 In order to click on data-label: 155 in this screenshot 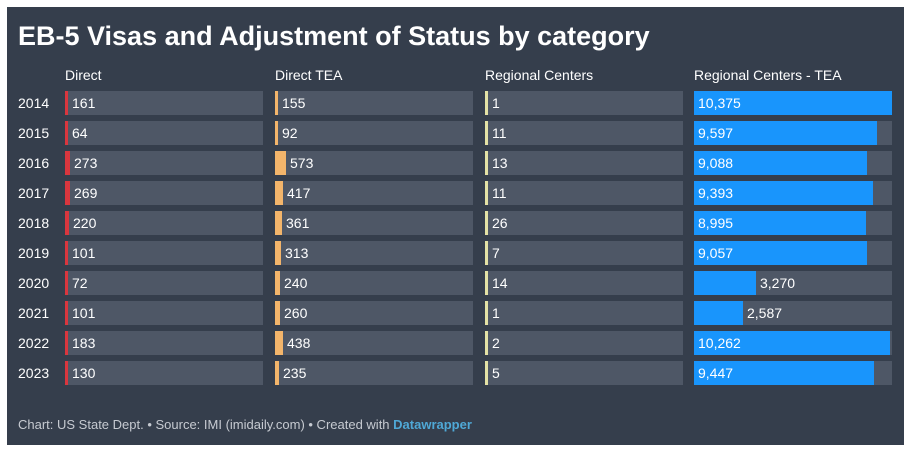, I will do `click(294, 103)`.